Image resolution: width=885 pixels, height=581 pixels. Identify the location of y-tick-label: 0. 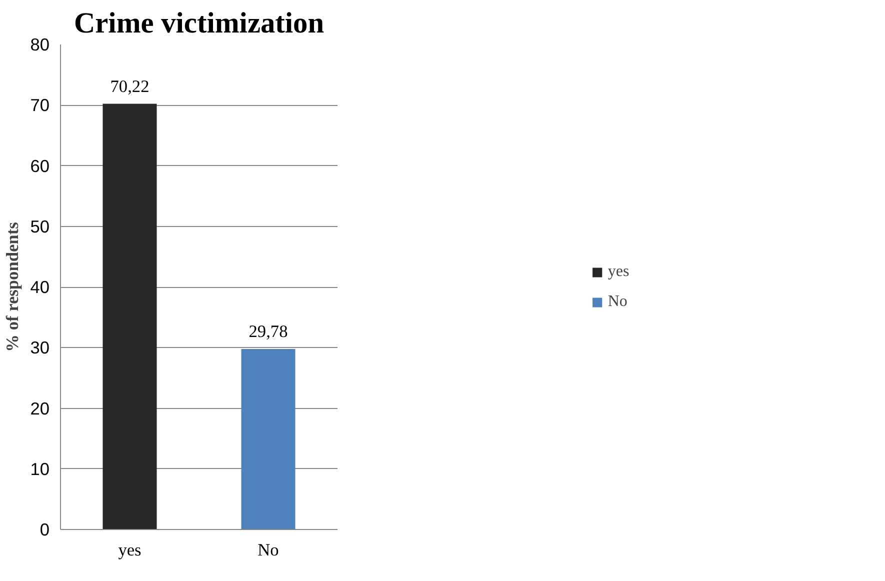
(45, 530).